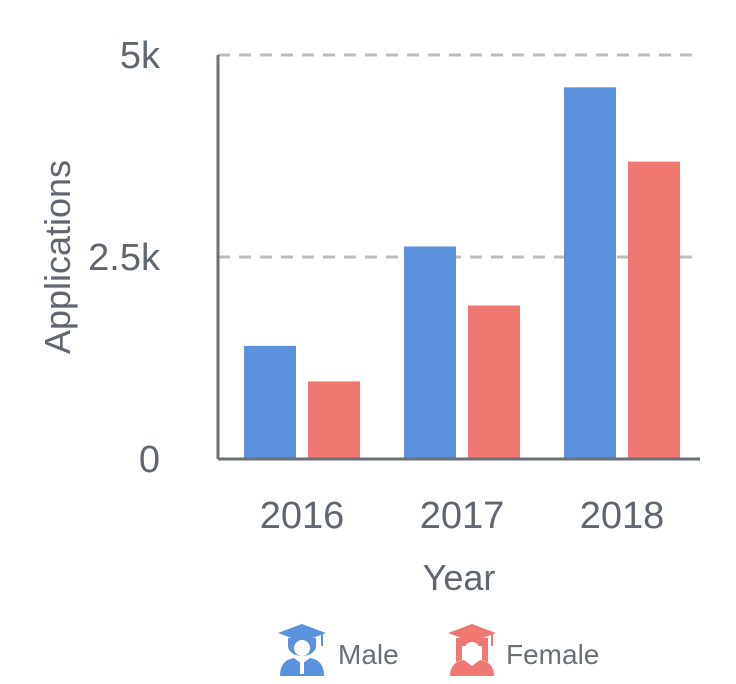 The height and width of the screenshot is (684, 736). What do you see at coordinates (494, 382) in the screenshot?
I see `bar-female-2017` at bounding box center [494, 382].